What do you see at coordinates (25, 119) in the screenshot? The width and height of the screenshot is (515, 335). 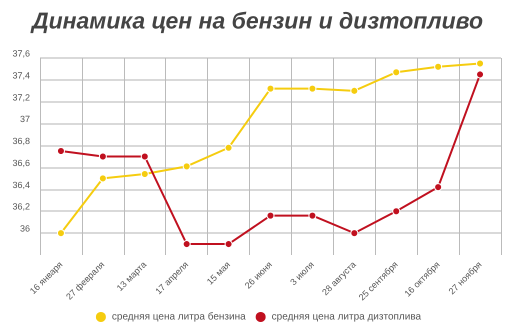 I see `y-tick-label: 37` at bounding box center [25, 119].